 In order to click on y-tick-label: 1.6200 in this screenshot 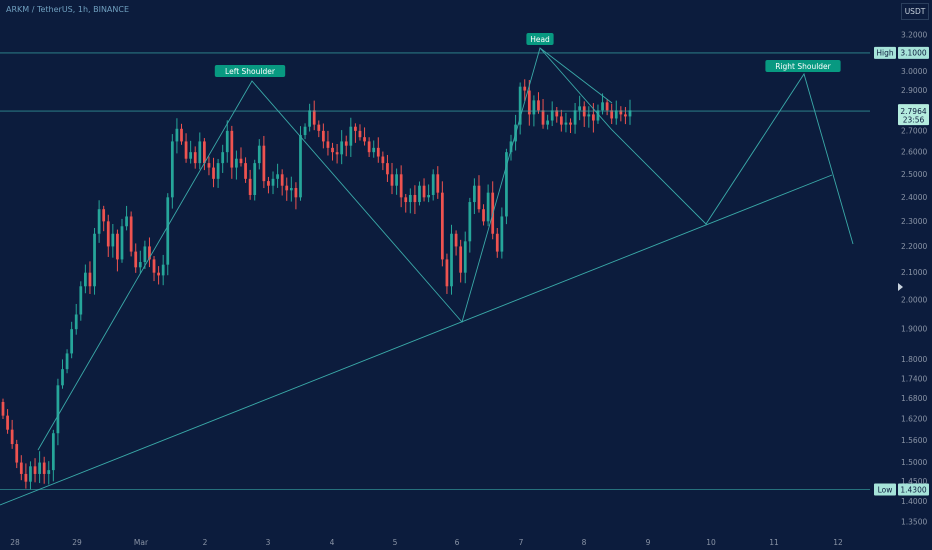, I will do `click(914, 419)`.